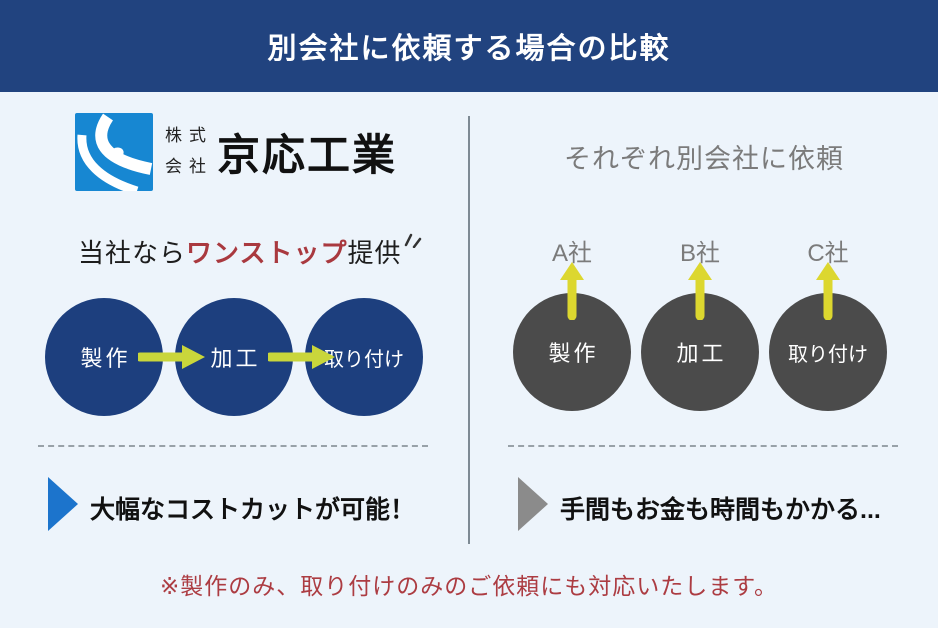  Describe the element at coordinates (469, 49) in the screenshot. I see `page-title: 別会社に依頼する場合の比較` at that location.